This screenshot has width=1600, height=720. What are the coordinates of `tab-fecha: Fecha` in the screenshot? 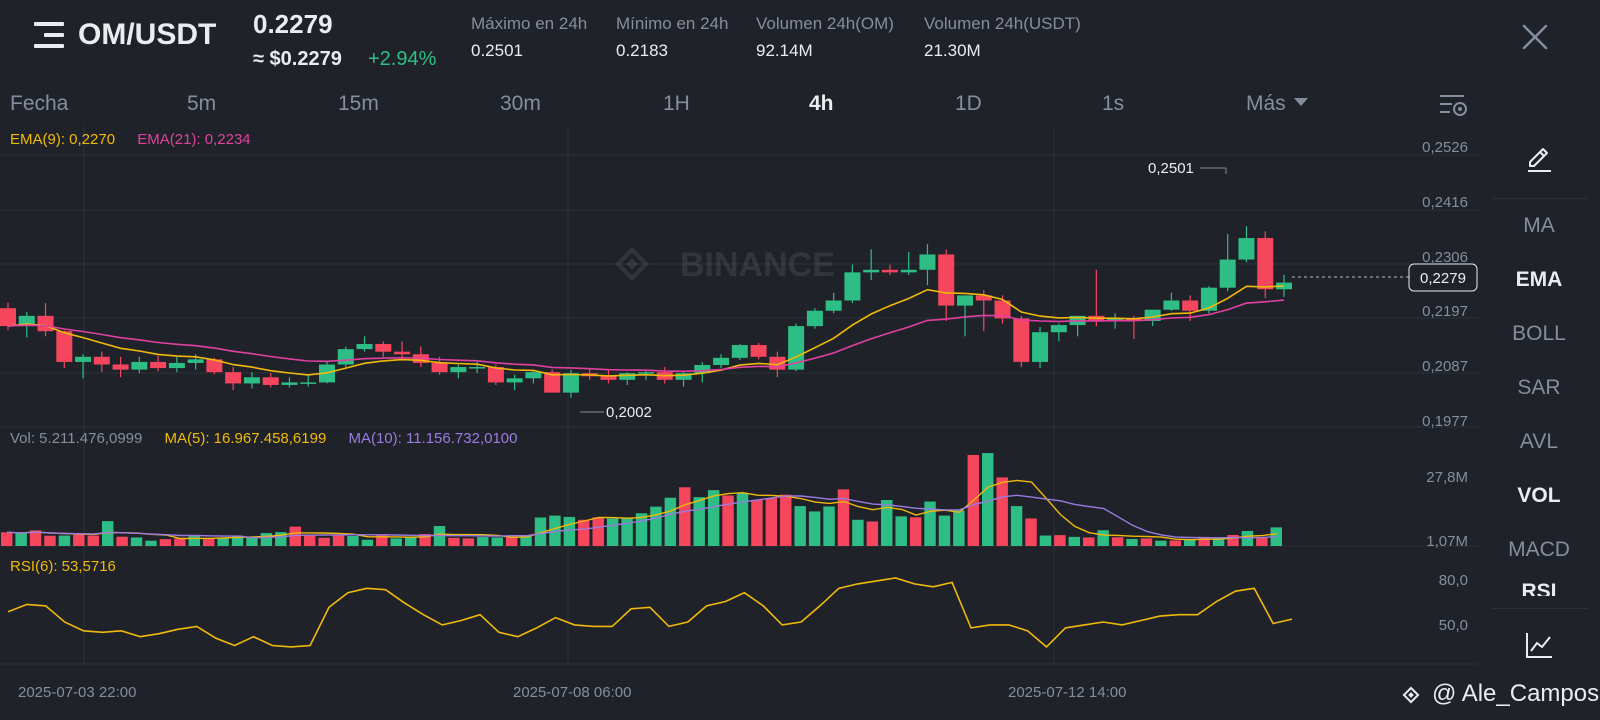 It's located at (39, 103).